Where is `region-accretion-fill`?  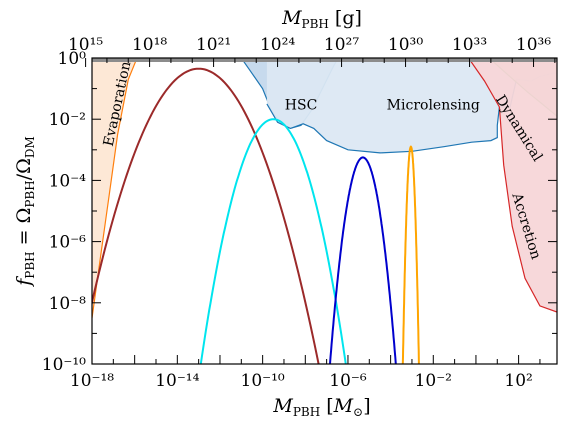
region-accretion-fill is located at coordinates (512, 185).